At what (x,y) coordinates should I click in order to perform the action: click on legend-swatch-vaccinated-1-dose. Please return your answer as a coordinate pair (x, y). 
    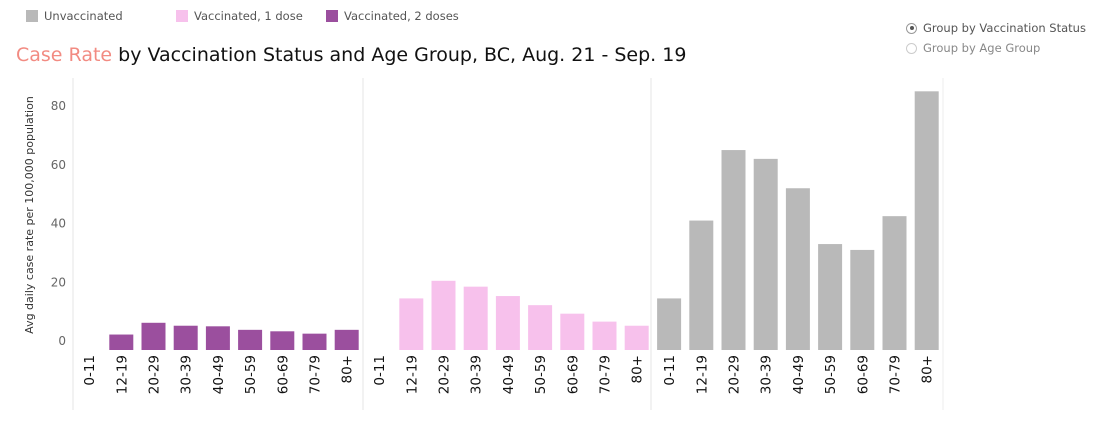
    Looking at the image, I should click on (182, 16).